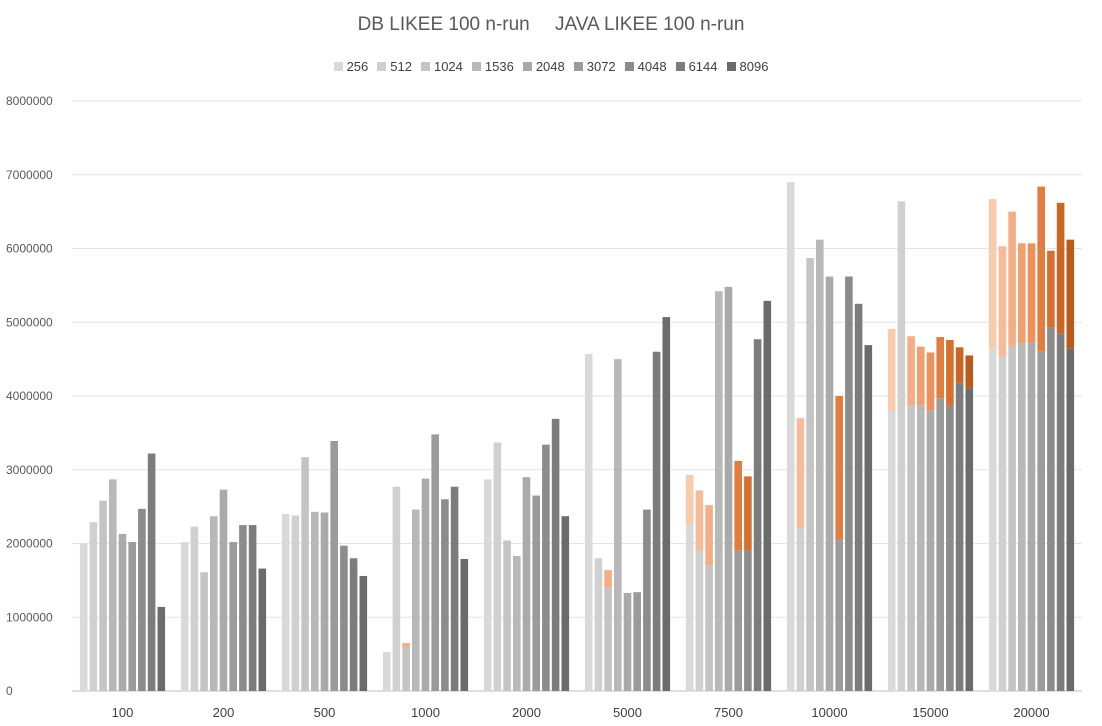 The height and width of the screenshot is (726, 1102). What do you see at coordinates (448, 66) in the screenshot?
I see `legend-label: 1024` at bounding box center [448, 66].